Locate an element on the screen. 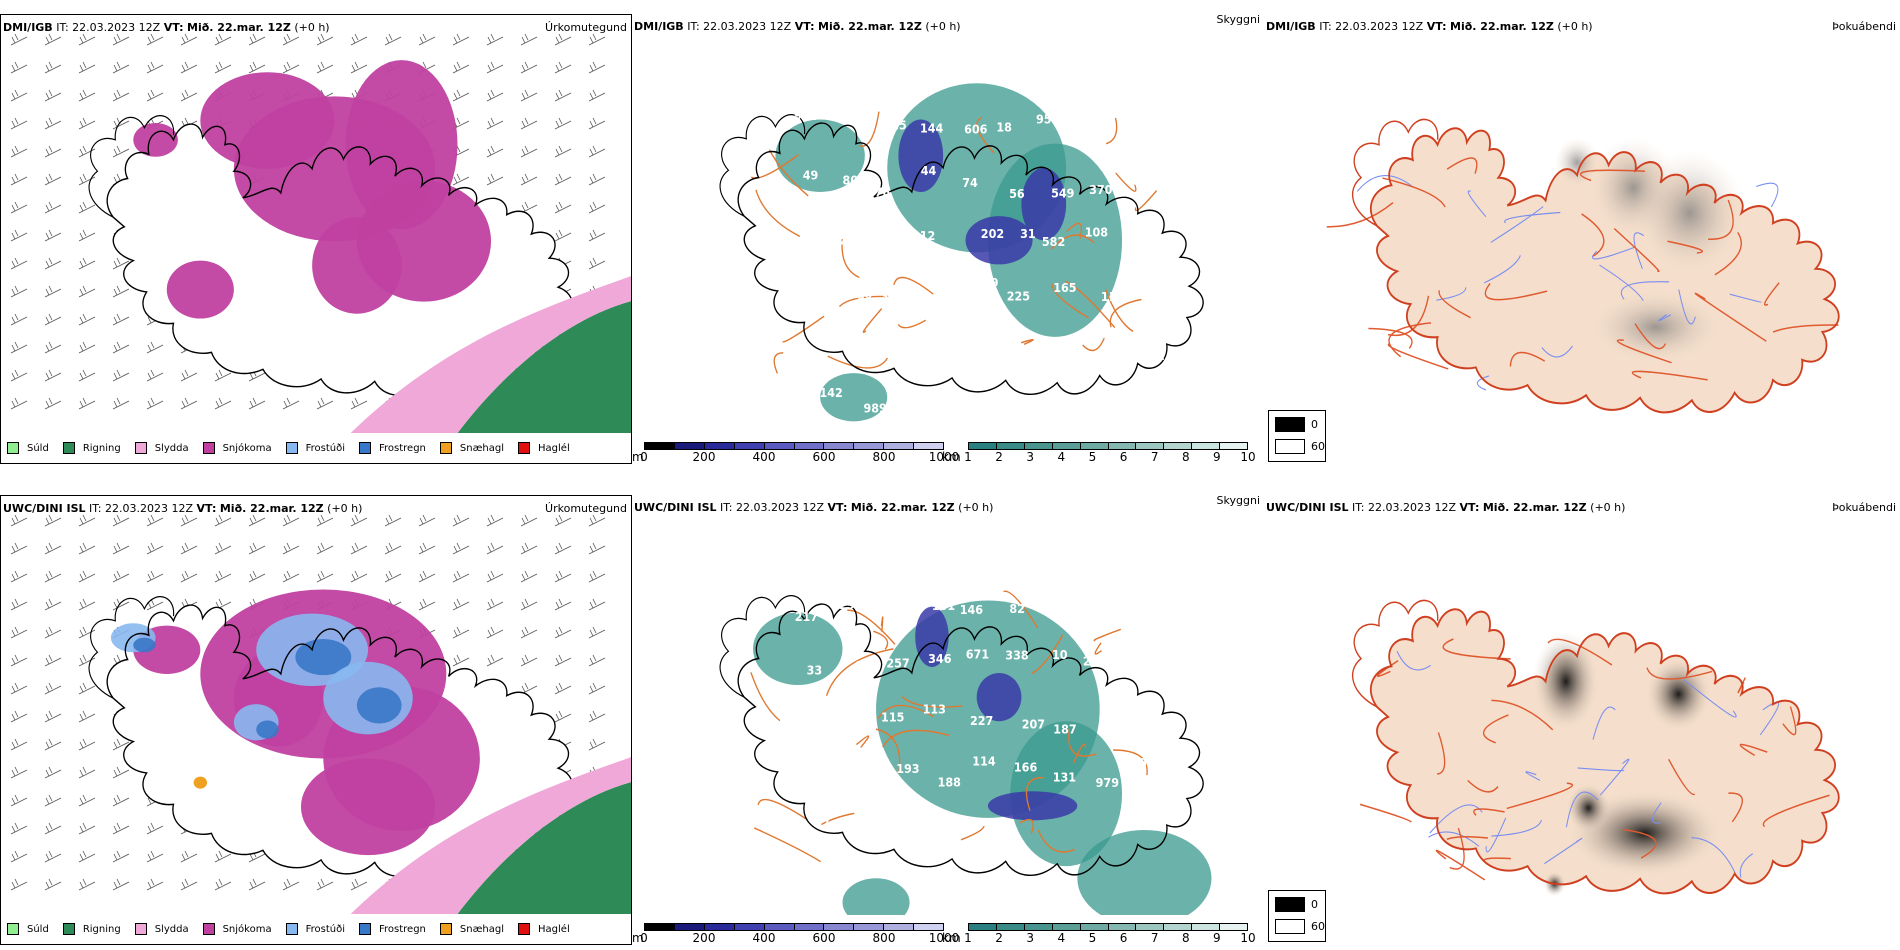  visibility-label: 113 is located at coordinates (934, 709).